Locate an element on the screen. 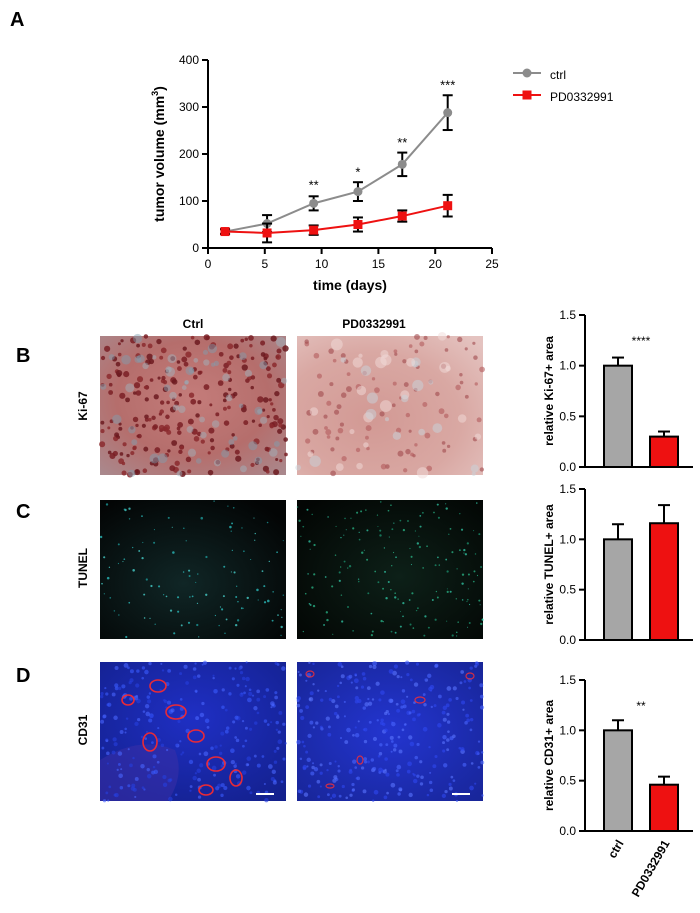 The image size is (700, 913). y-axis-title-main: tumor volume (mm is located at coordinates (159, 159).